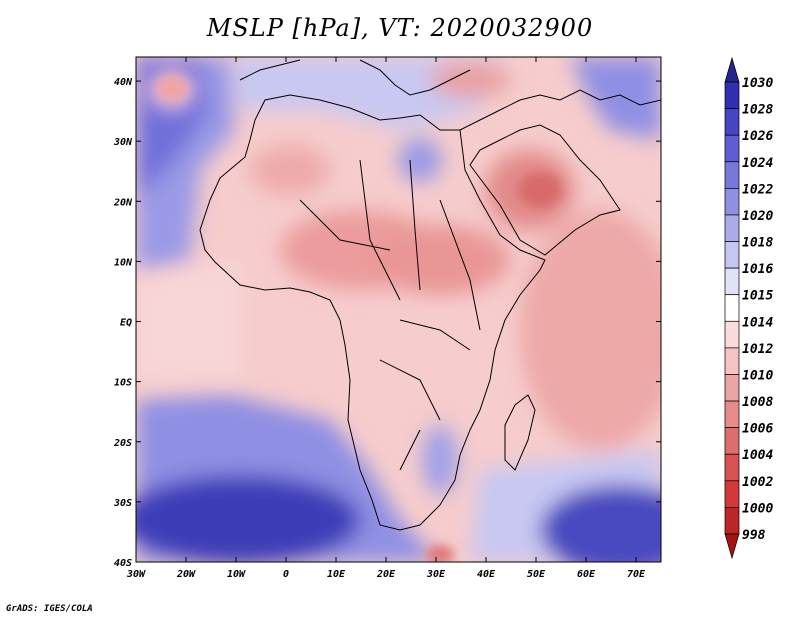  I want to click on lon-tick-label: 20W, so click(186, 574).